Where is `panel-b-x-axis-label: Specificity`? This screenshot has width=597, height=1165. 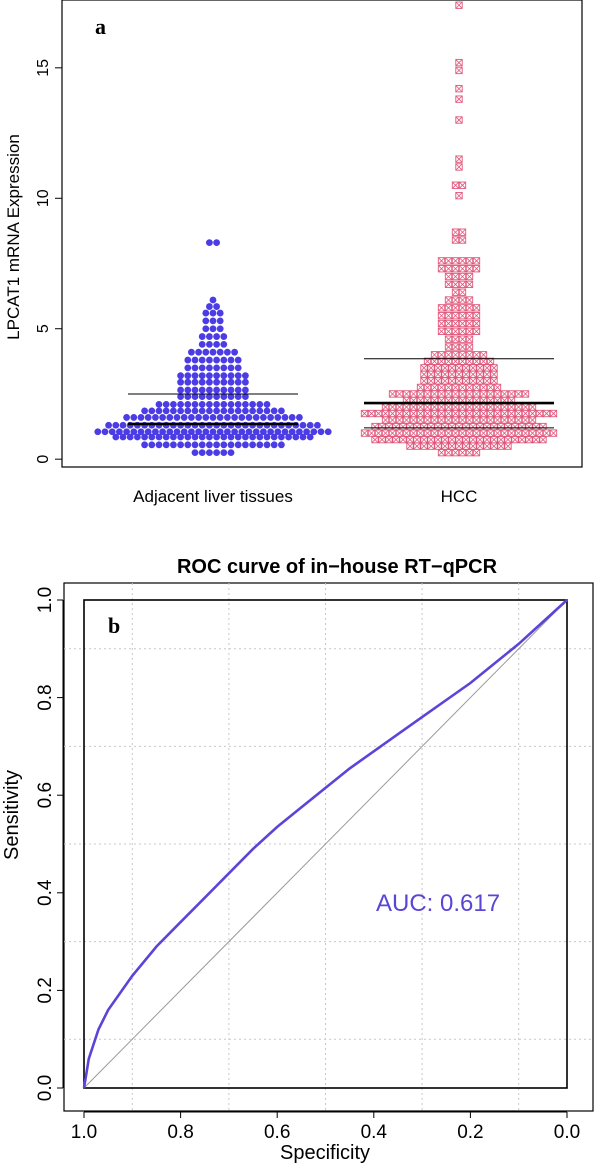
panel-b-x-axis-label: Specificity is located at coordinates (325, 1153).